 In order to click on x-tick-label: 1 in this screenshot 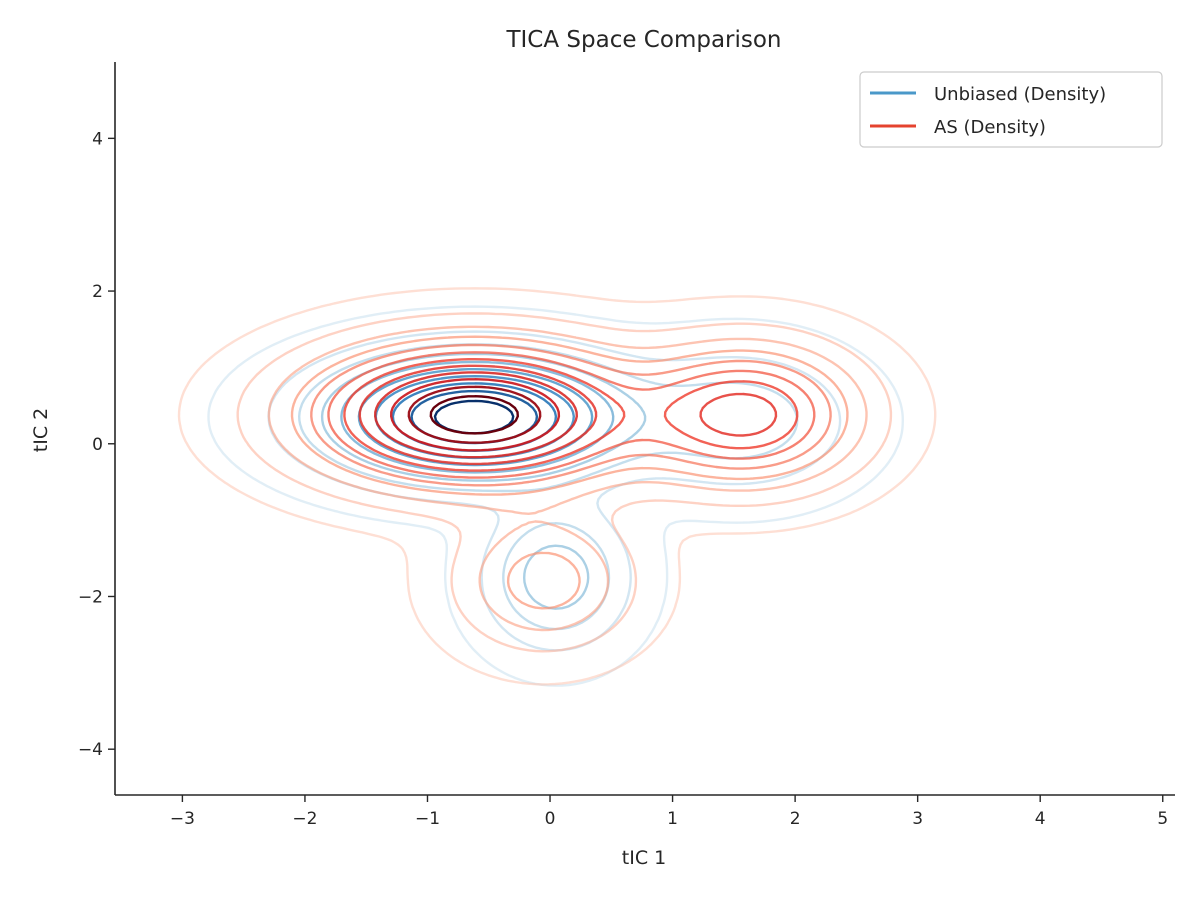, I will do `click(672, 819)`.